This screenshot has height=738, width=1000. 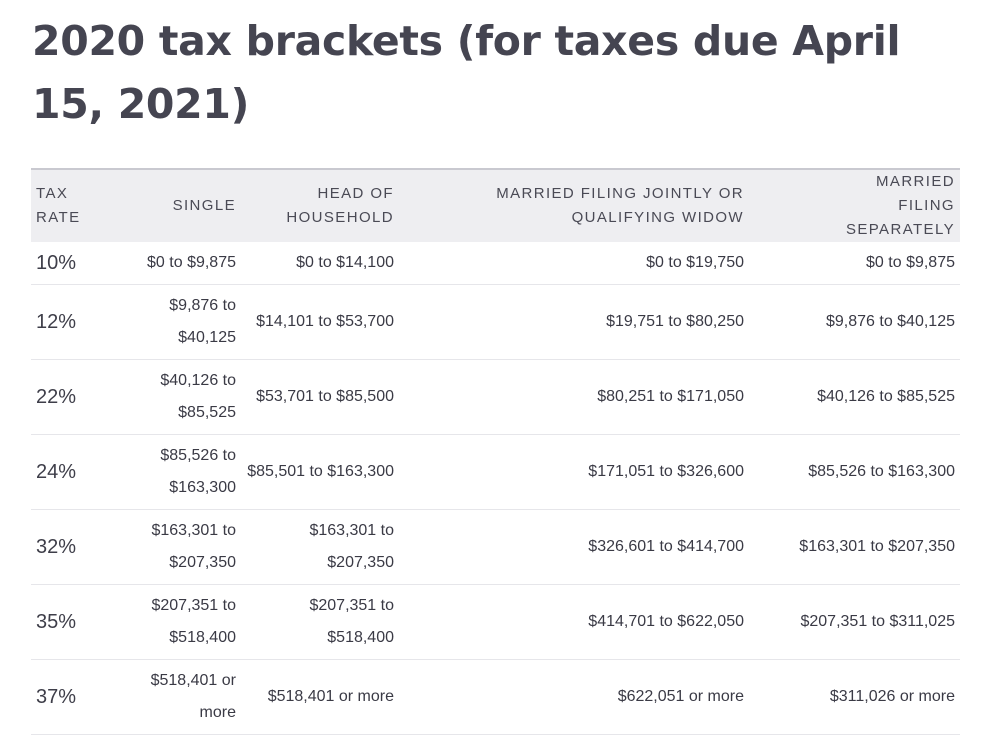 I want to click on single-cell: $518,401 or more, so click(x=171, y=697).